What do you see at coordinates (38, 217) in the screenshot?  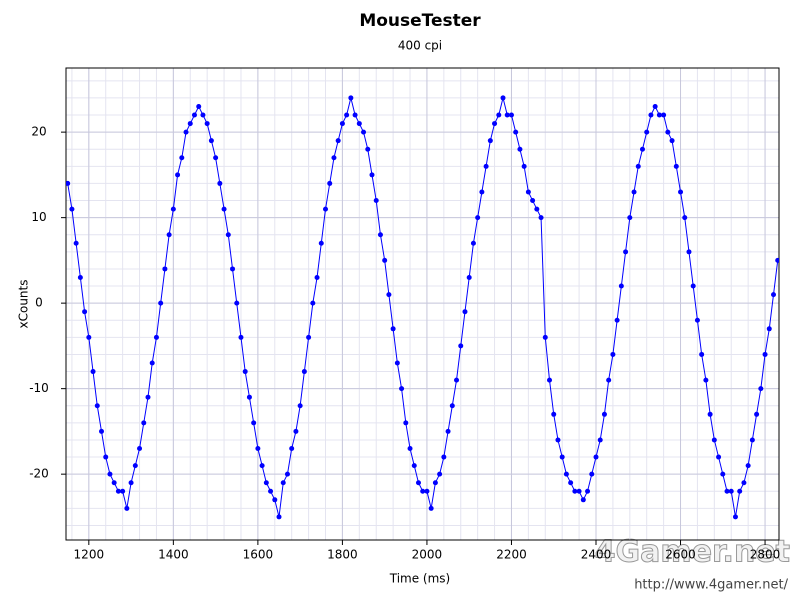 I see `y-tick-label: 10` at bounding box center [38, 217].